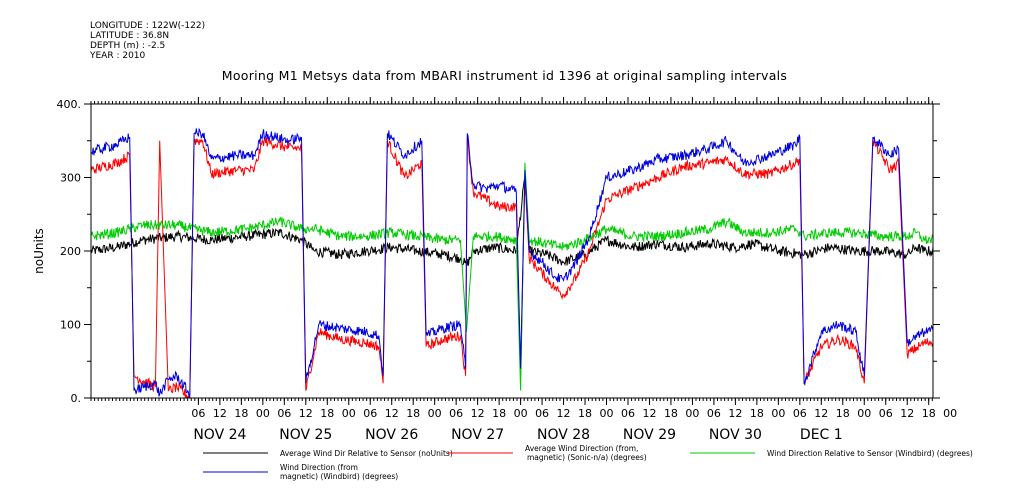 The height and width of the screenshot is (504, 1009). Describe the element at coordinates (219, 435) in the screenshot. I see `x-day-label: NOV 24` at that location.